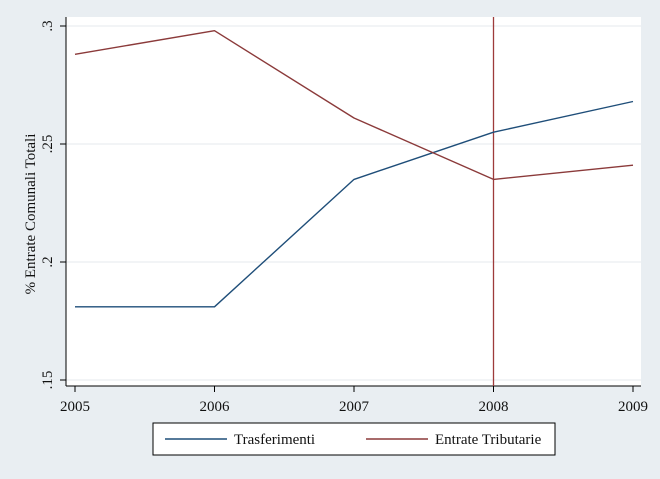  I want to click on y-tick-label: .25, so click(48, 144).